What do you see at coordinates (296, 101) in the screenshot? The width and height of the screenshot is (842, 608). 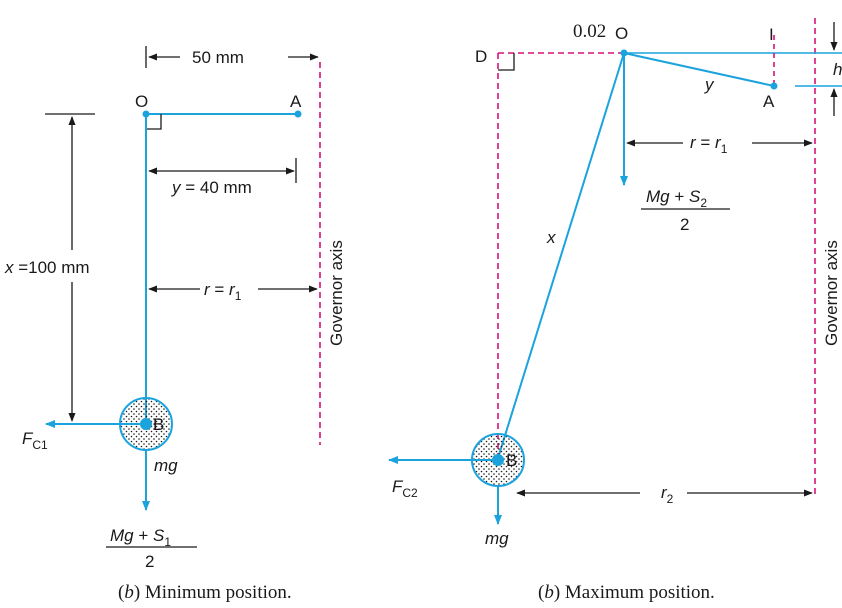 I see `left-label-a: A` at bounding box center [296, 101].